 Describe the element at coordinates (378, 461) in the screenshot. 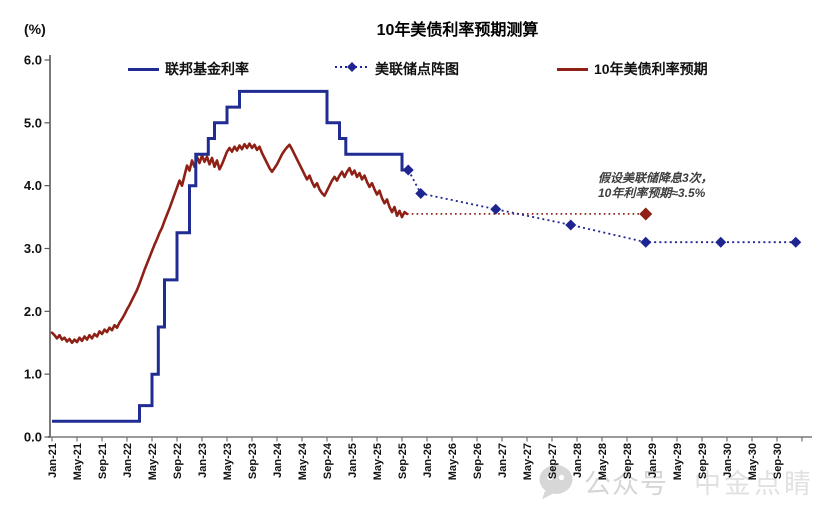

I see `x-tick-label: May-25` at that location.